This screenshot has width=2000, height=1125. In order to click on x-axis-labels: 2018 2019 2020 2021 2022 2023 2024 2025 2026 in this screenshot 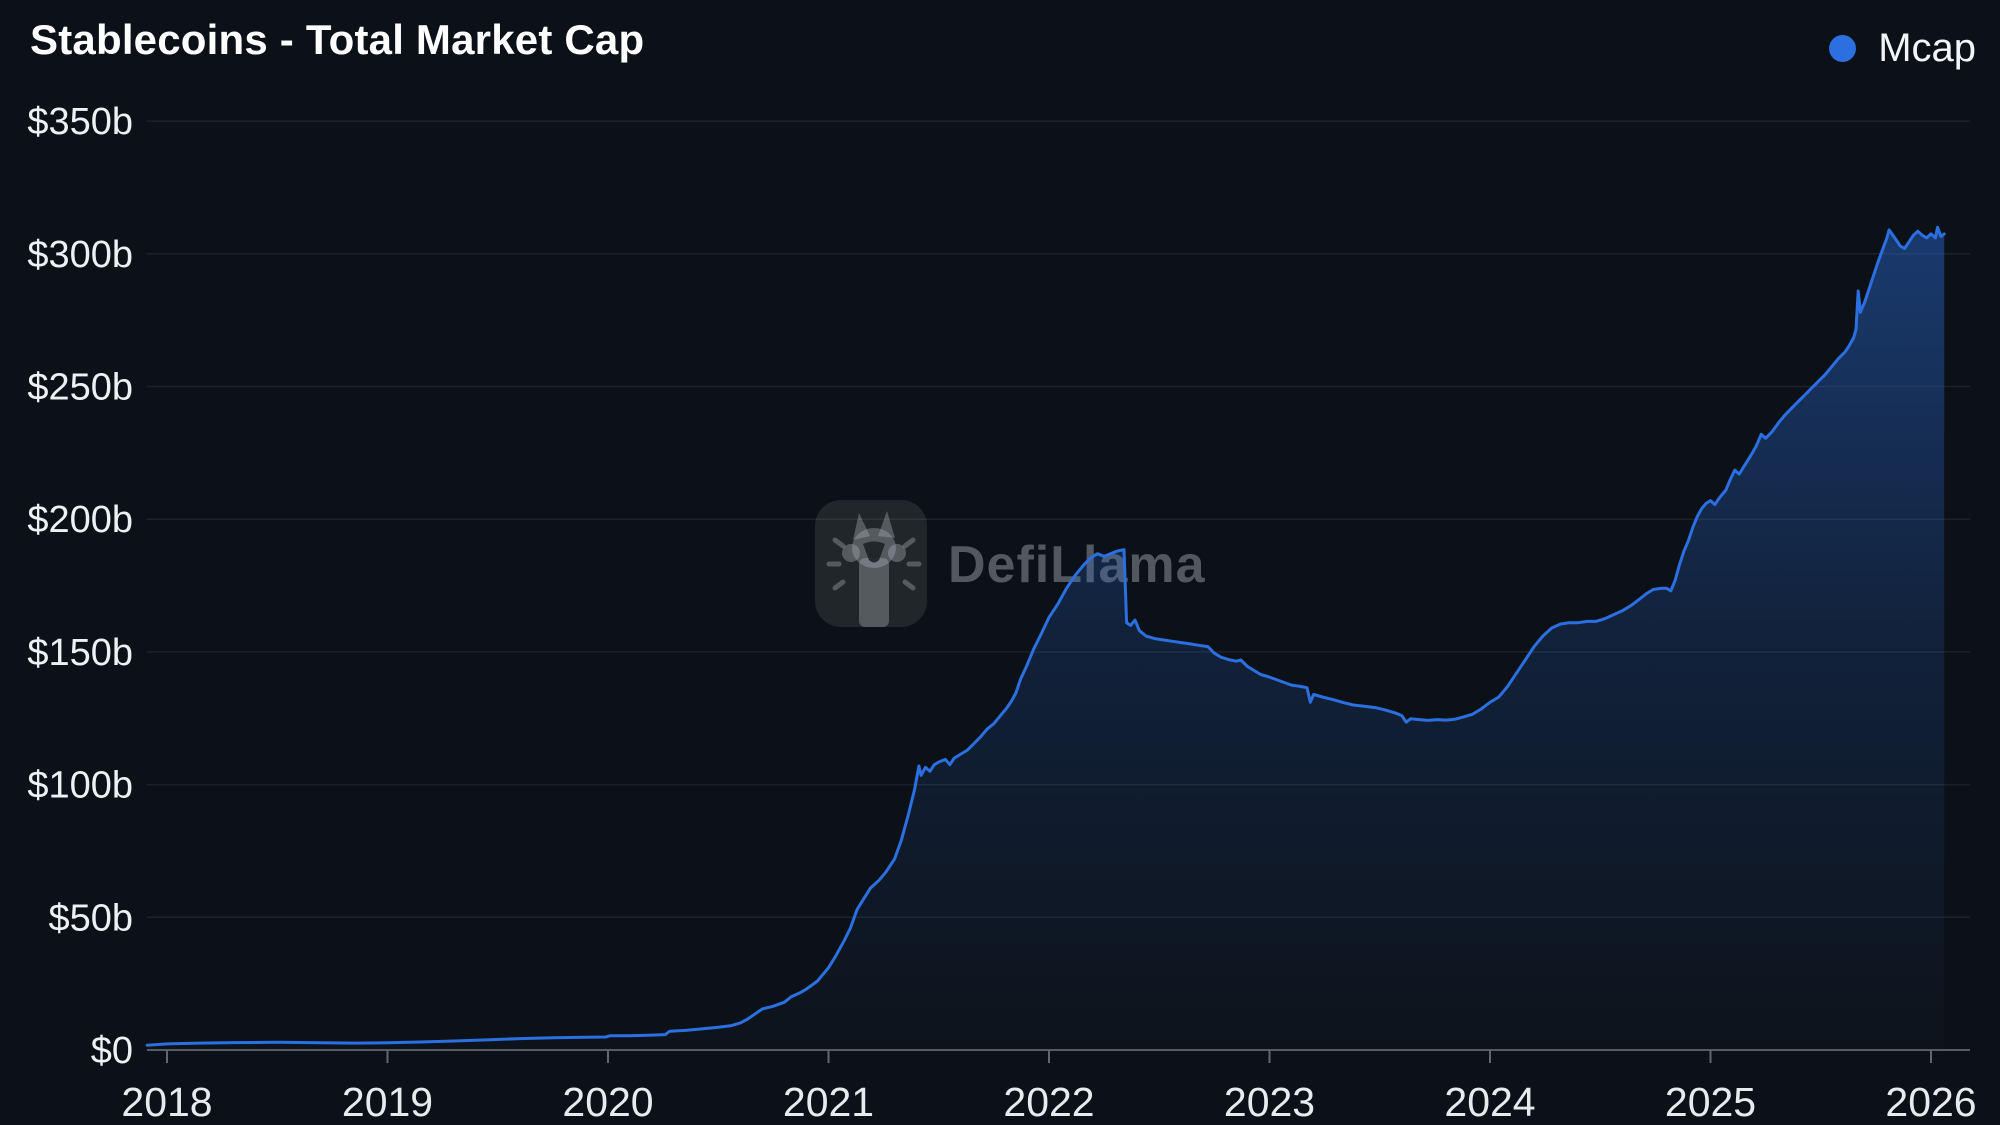, I will do `click(1048, 1102)`.